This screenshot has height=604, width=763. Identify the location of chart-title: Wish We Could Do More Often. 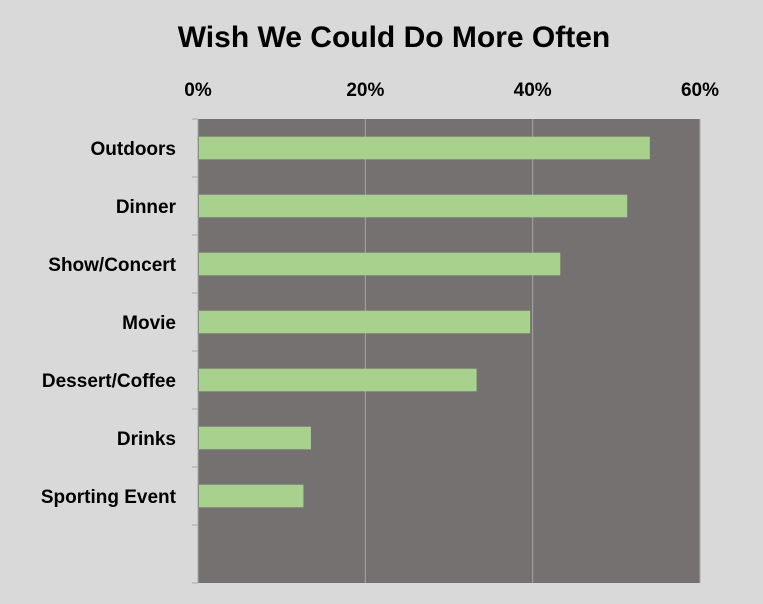
(394, 37).